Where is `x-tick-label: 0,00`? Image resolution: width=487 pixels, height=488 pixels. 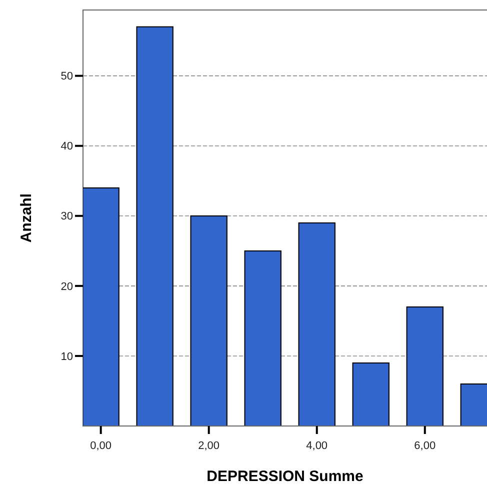 x-tick-label: 0,00 is located at coordinates (101, 446).